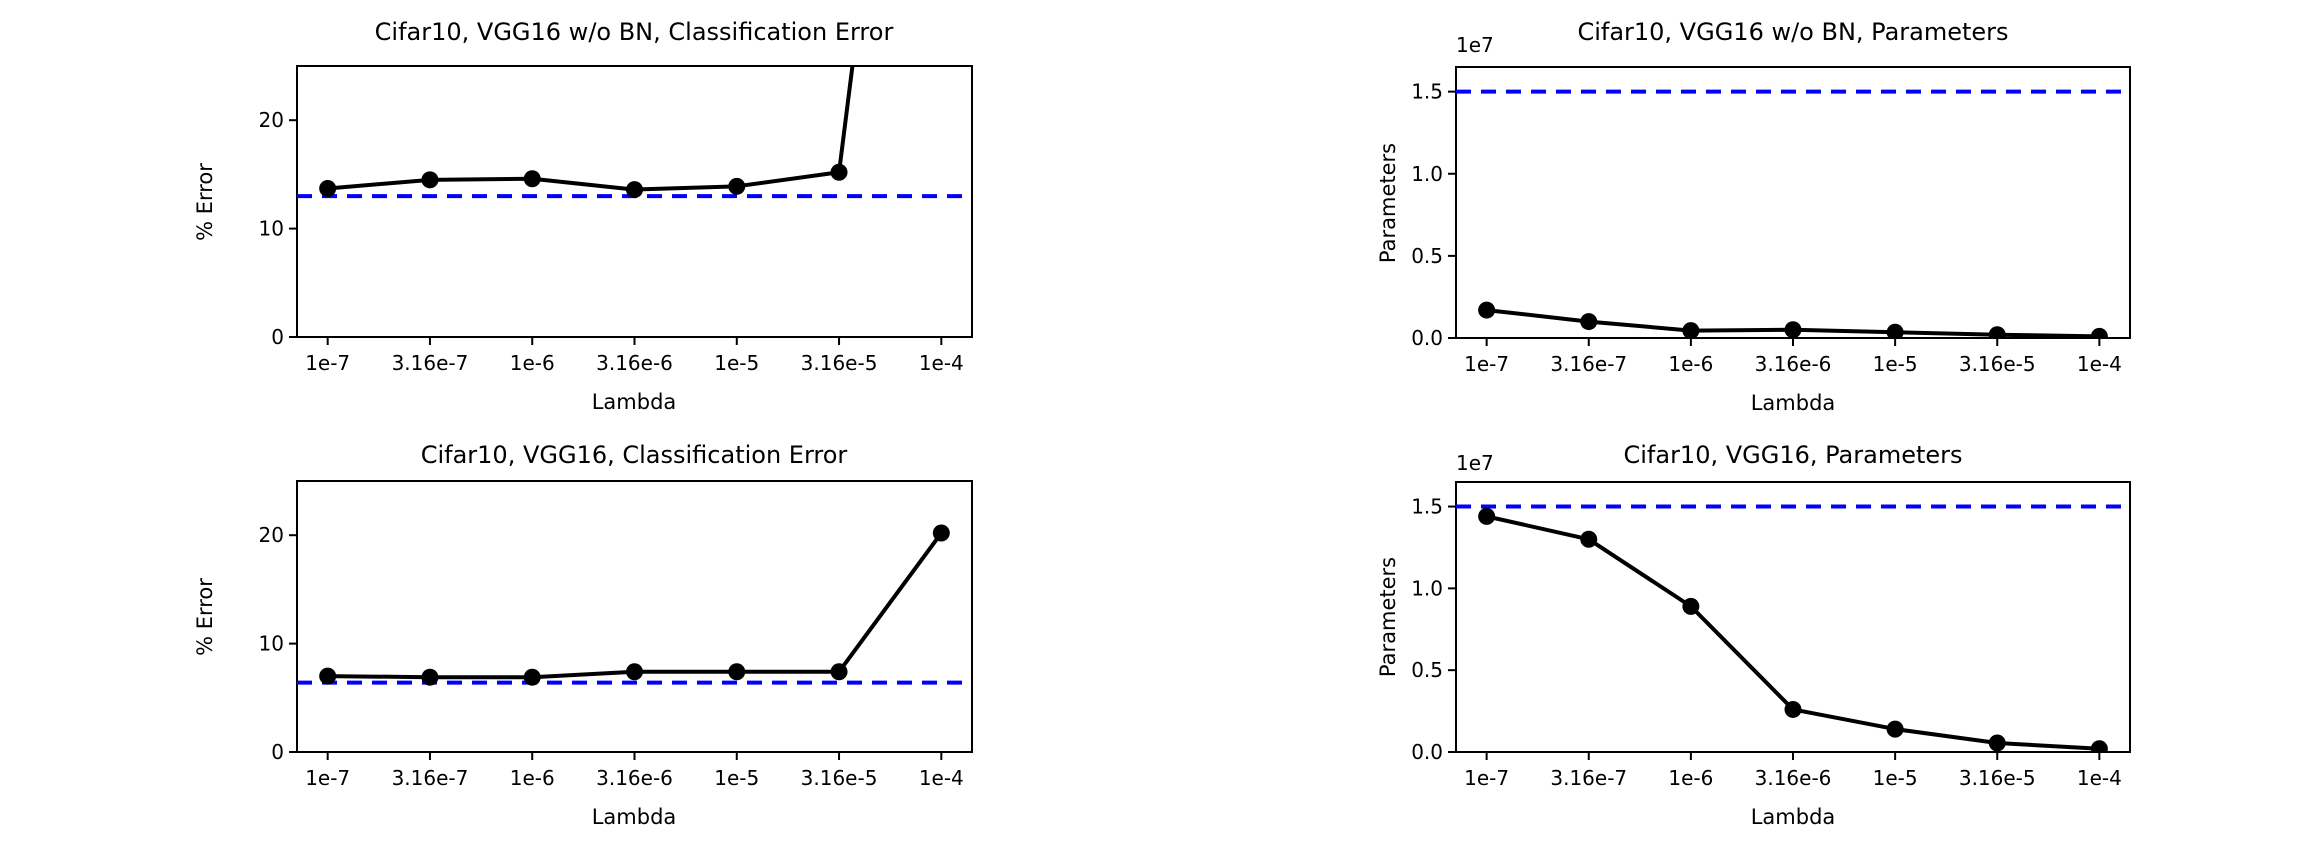 This screenshot has height=858, width=2318. What do you see at coordinates (1792, 455) in the screenshot?
I see `subplot-title: Cifar10, VGG16, Parameters` at bounding box center [1792, 455].